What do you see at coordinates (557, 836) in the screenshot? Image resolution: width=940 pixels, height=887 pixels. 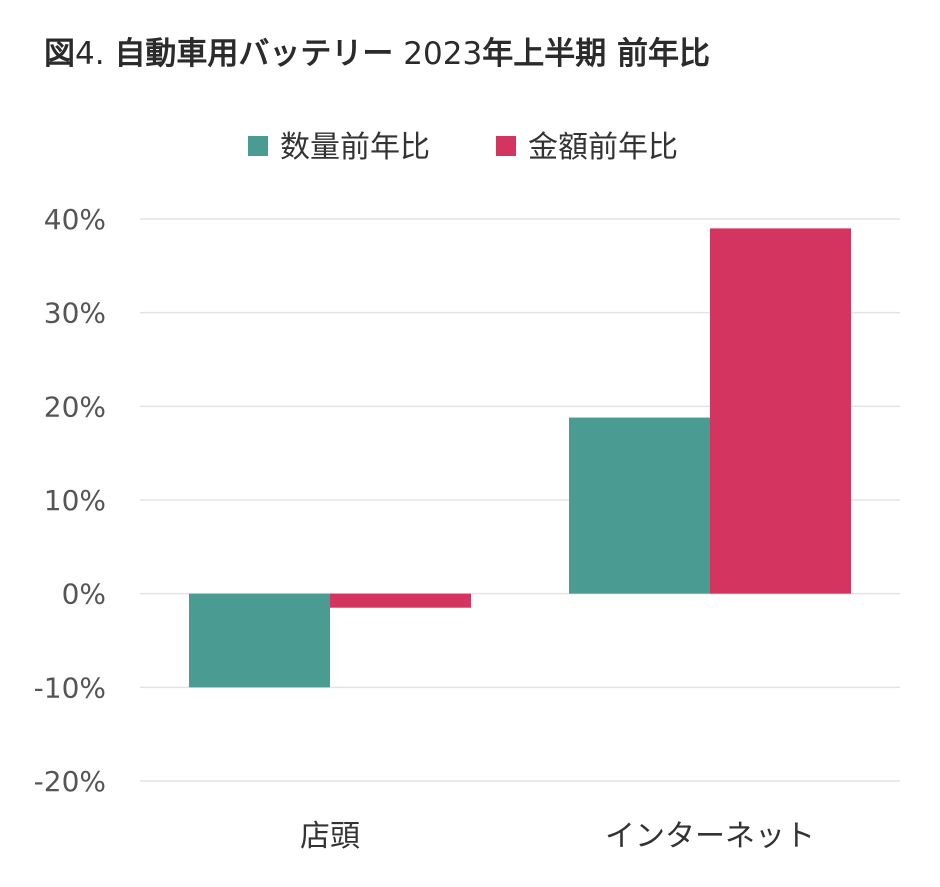 I see `x-axis: 店頭 インターネット` at bounding box center [557, 836].